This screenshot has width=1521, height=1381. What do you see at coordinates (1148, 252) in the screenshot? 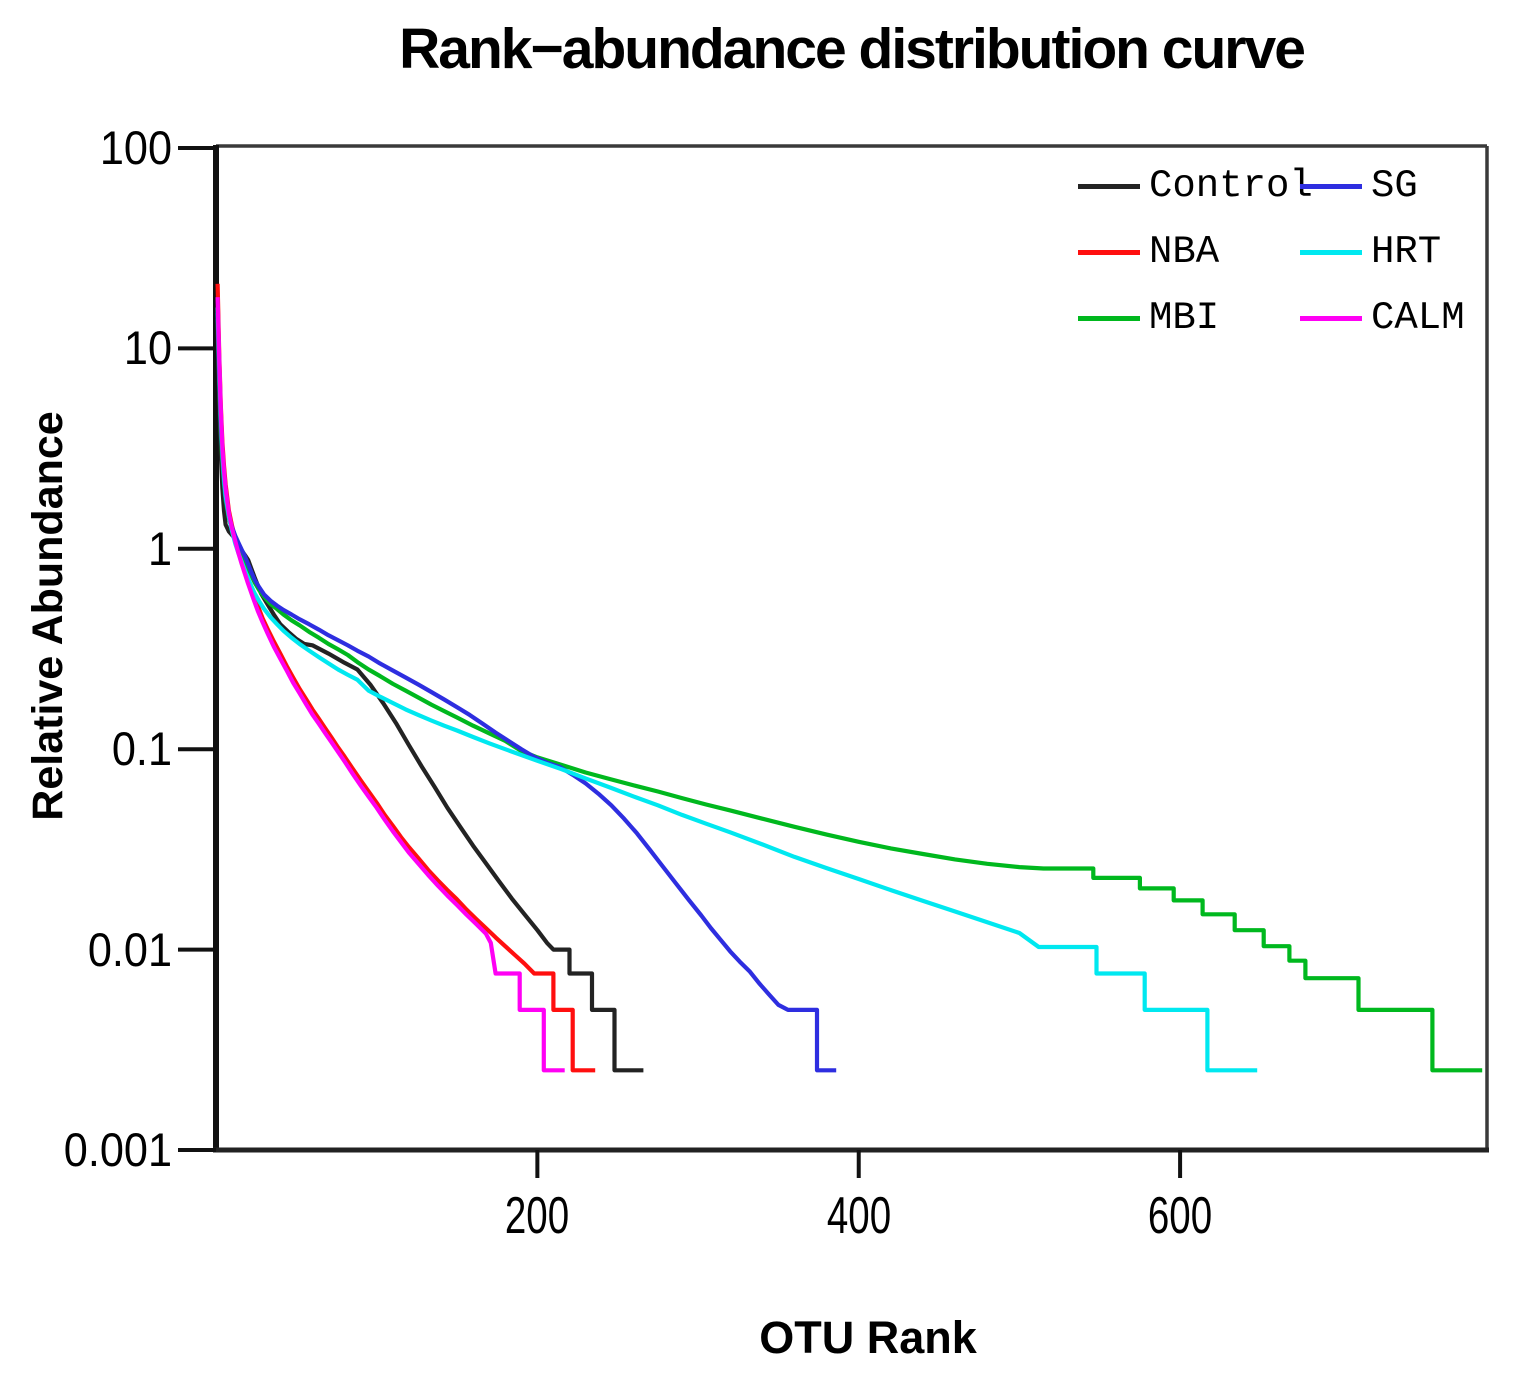
I see `legend-item-nba: NBA` at bounding box center [1148, 252].